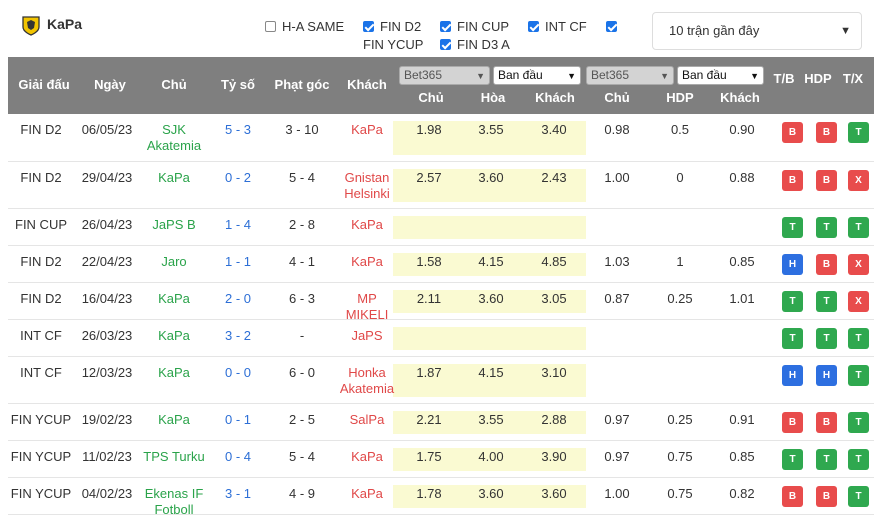 Image resolution: width=874 pixels, height=515 pixels. What do you see at coordinates (680, 419) in the screenshot?
I see `cell-hdp-line: 0.25` at bounding box center [680, 419].